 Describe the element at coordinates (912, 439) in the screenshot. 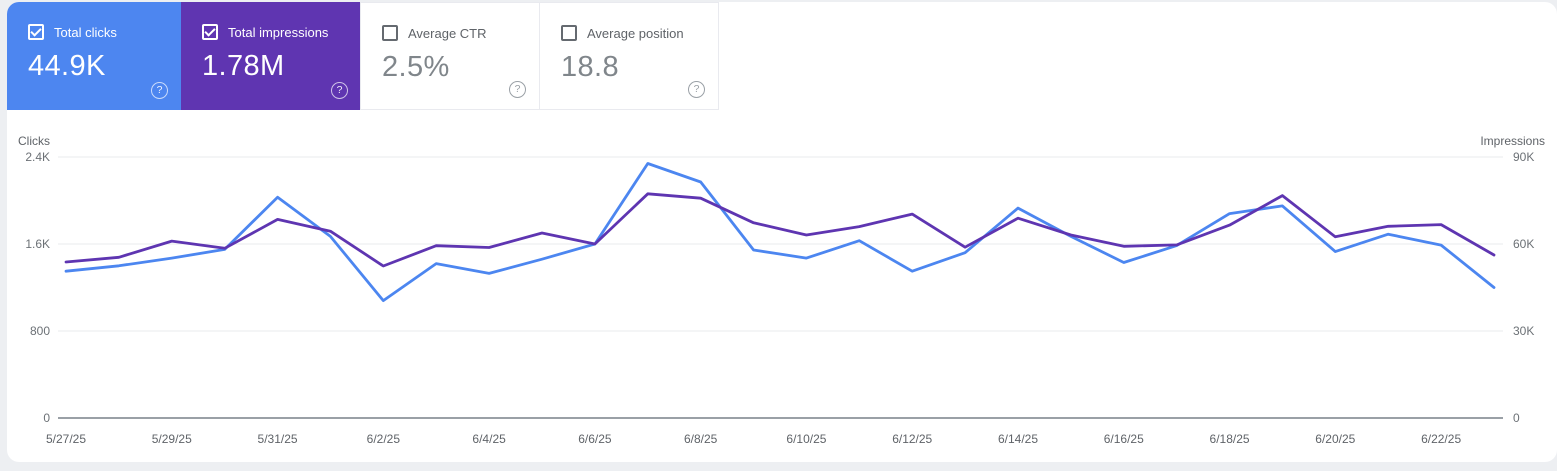

I see `x-axis-date-label: 6/12/25` at that location.